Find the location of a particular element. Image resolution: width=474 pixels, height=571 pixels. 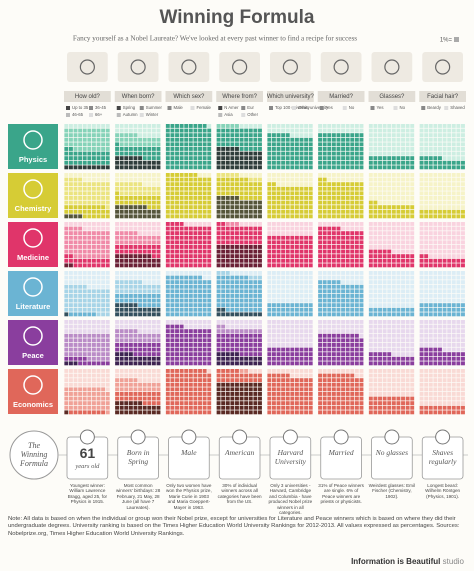

question-label: Facial hair? is located at coordinates (443, 97).